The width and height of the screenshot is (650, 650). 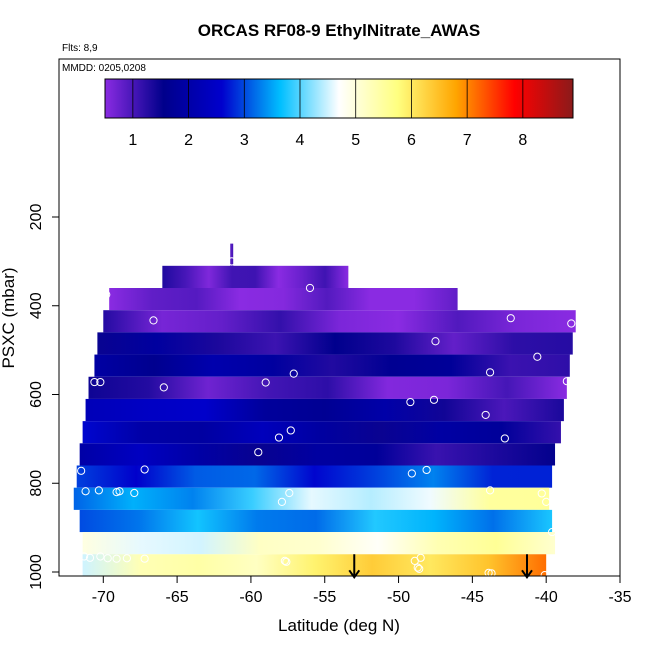 What do you see at coordinates (250, 597) in the screenshot?
I see `x-tick-label: -60` at bounding box center [250, 597].